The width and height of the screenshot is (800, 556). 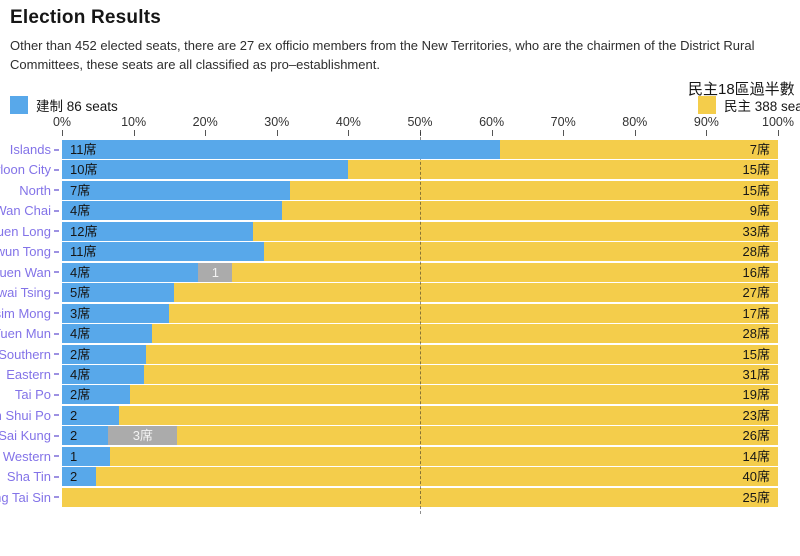 What do you see at coordinates (86, 17) in the screenshot?
I see `page-title: Election Results` at bounding box center [86, 17].